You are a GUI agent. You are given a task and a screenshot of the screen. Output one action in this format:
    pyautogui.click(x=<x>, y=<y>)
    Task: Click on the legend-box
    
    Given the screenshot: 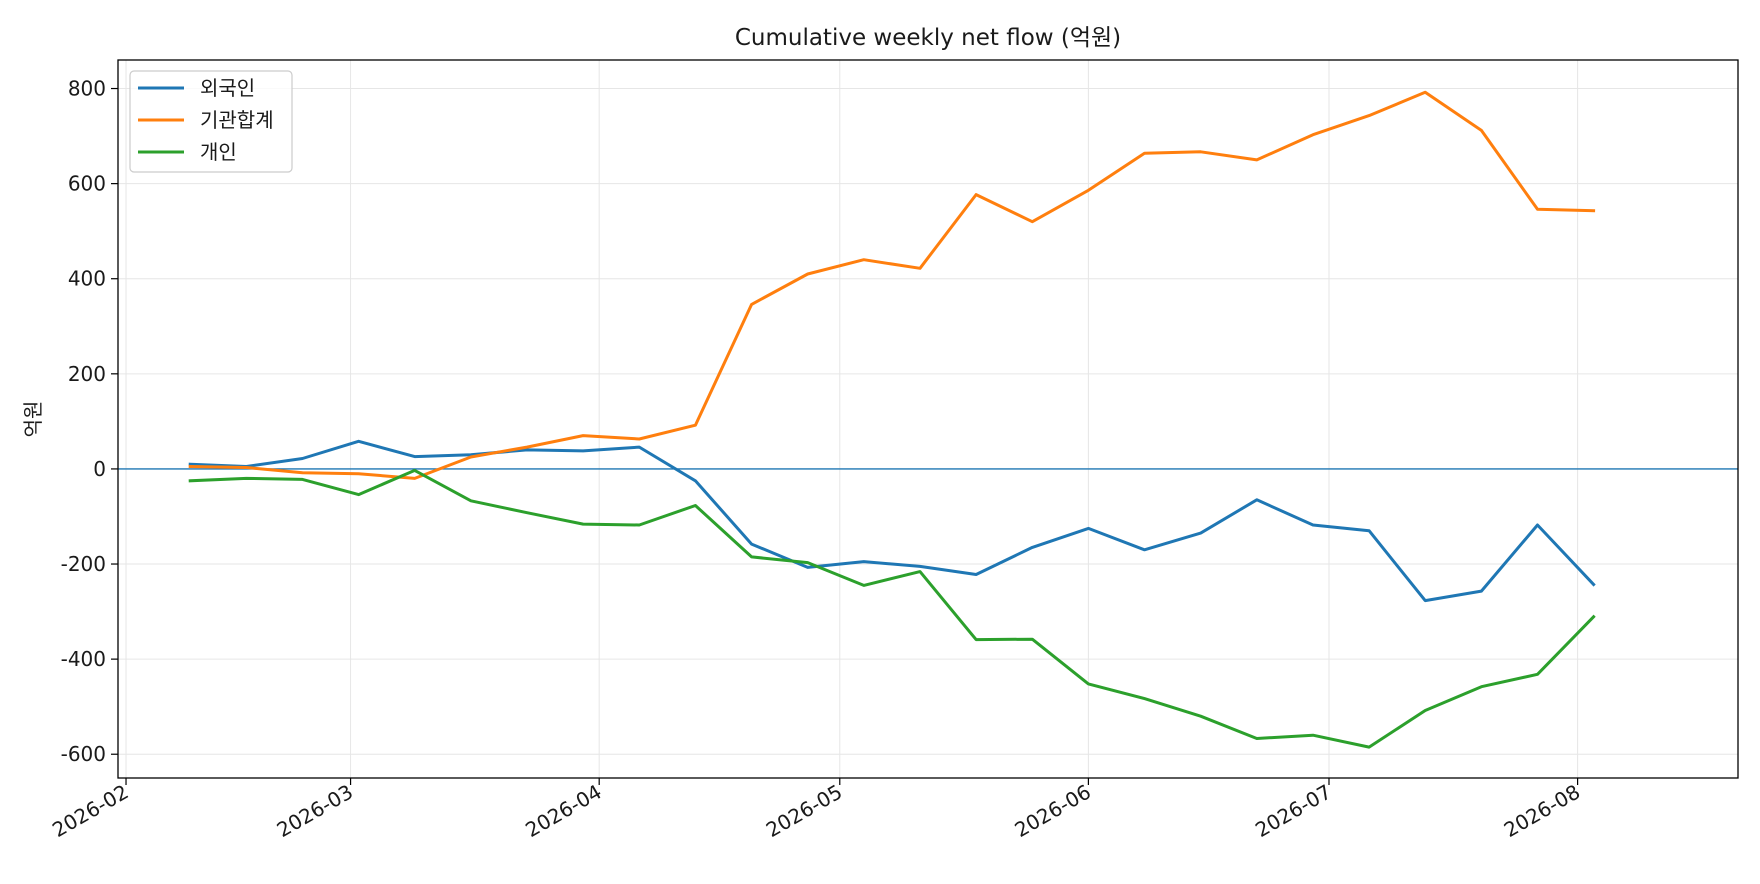 What is the action you would take?
    pyautogui.click(x=211, y=121)
    